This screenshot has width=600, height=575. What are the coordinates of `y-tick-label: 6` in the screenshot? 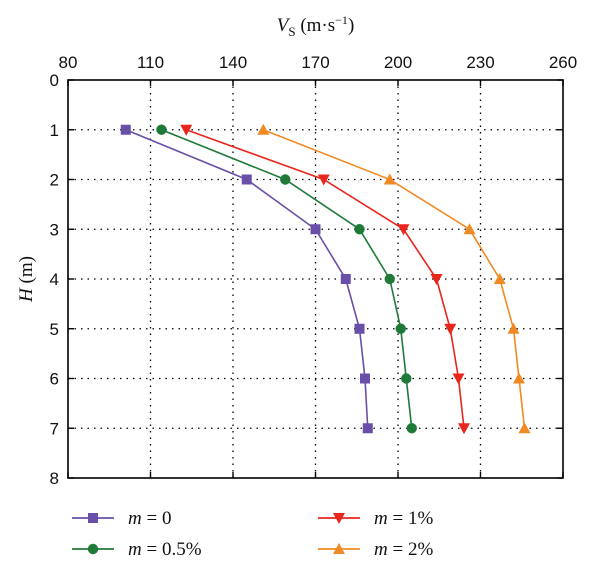 It's located at (54, 379).